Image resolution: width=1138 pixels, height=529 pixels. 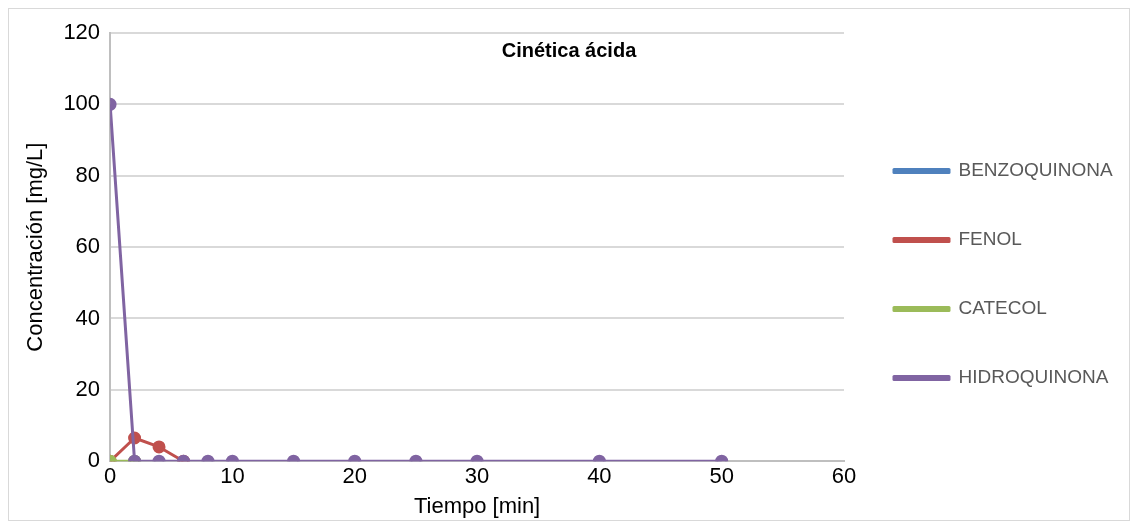 What do you see at coordinates (94, 460) in the screenshot?
I see `y-tick-label: 0` at bounding box center [94, 460].